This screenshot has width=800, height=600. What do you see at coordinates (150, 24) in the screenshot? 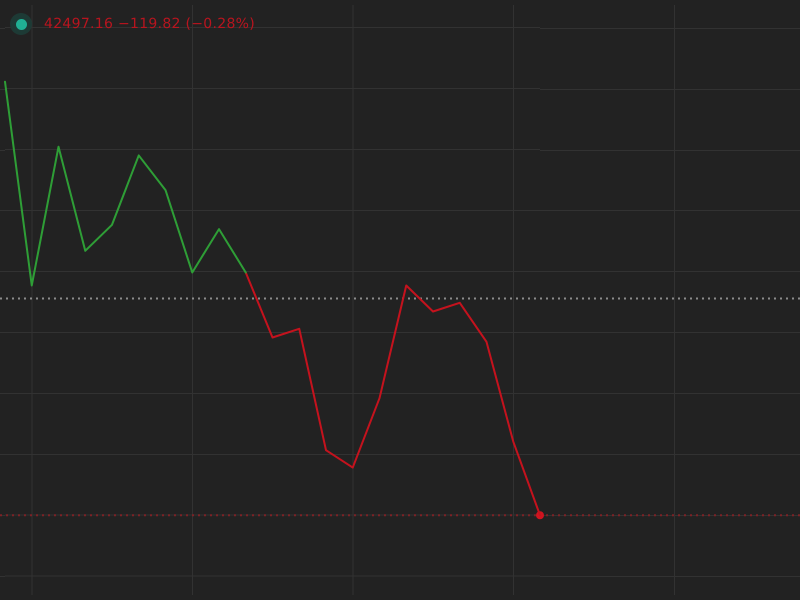
I see `text: 42497.16 −119.82 (−0.28%)` at bounding box center [150, 24].